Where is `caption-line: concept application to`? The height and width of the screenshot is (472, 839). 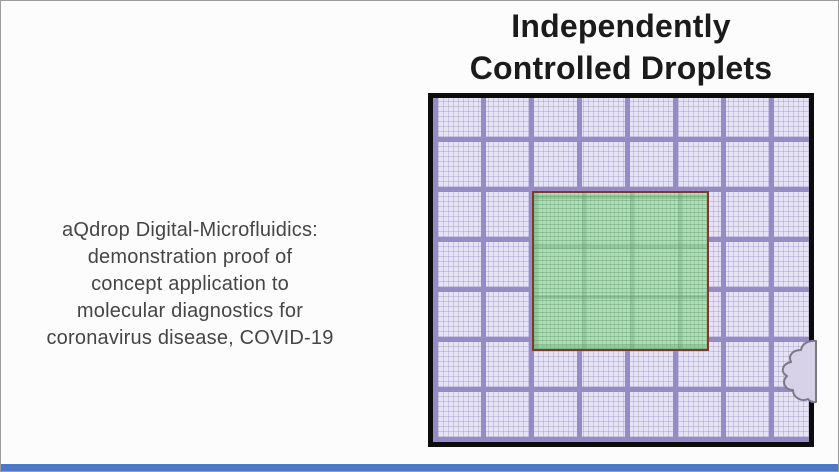
caption-line: concept application to is located at coordinates (190, 284).